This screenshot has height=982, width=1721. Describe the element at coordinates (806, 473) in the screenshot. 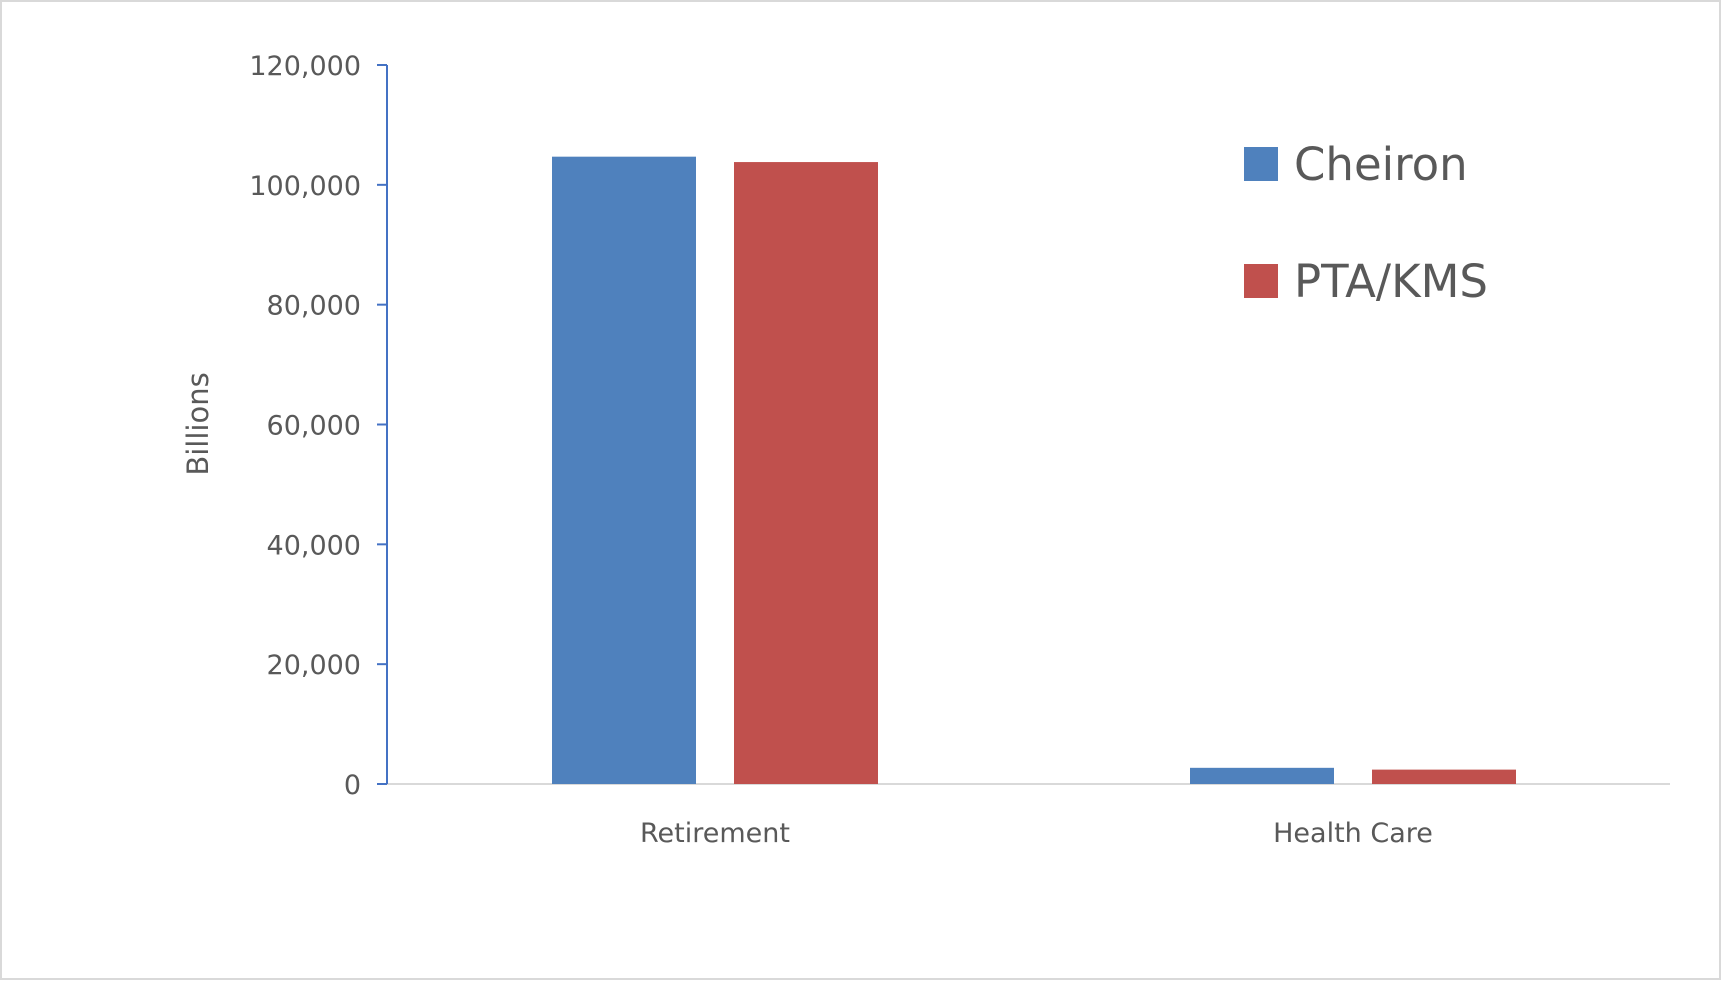

I see `bar-pta-kms-retirement` at that location.